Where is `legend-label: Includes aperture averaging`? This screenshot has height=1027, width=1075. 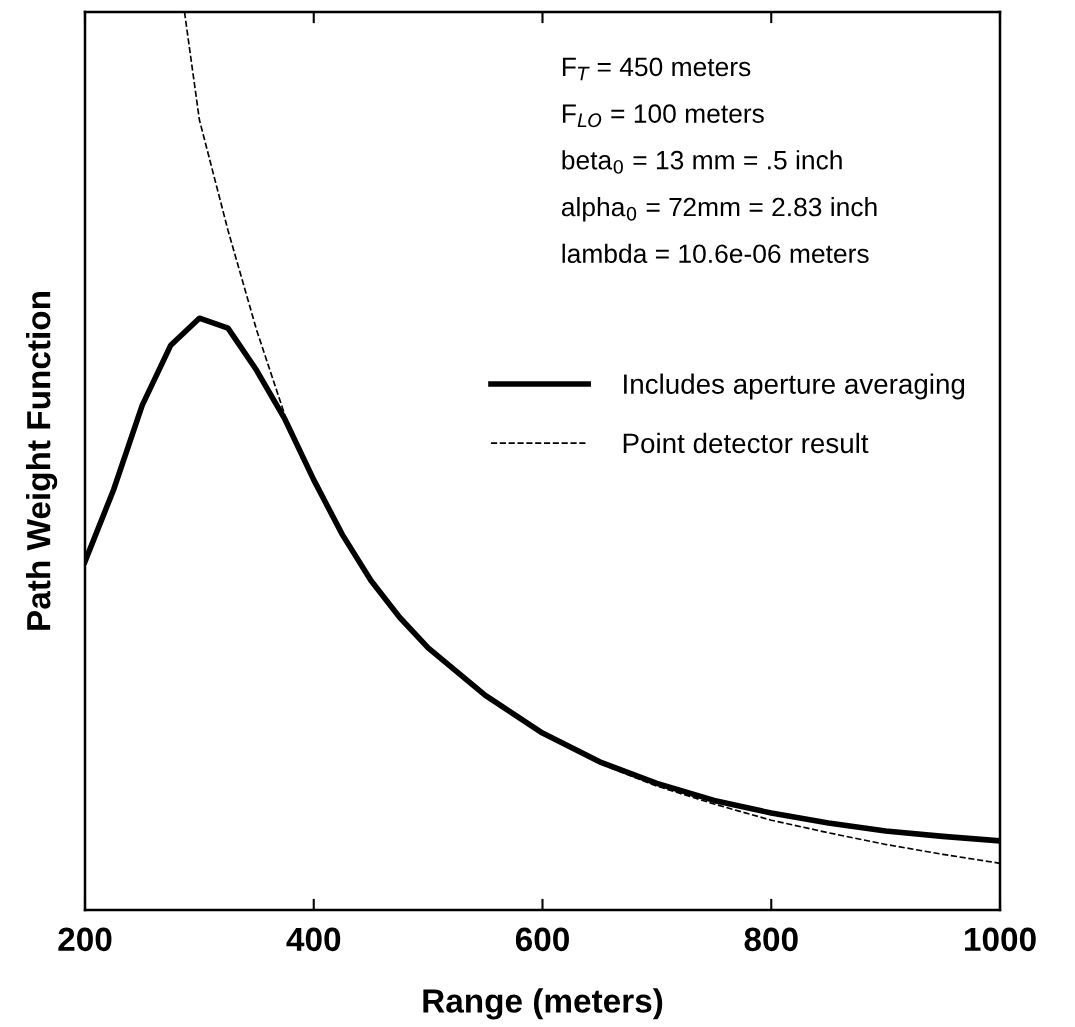 legend-label: Includes aperture averaging is located at coordinates (794, 386).